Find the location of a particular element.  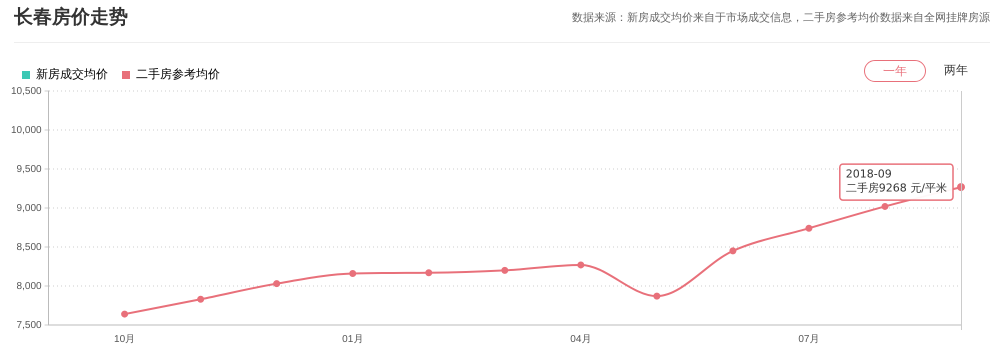

y-tick-label: 10,500 is located at coordinates (26, 91).